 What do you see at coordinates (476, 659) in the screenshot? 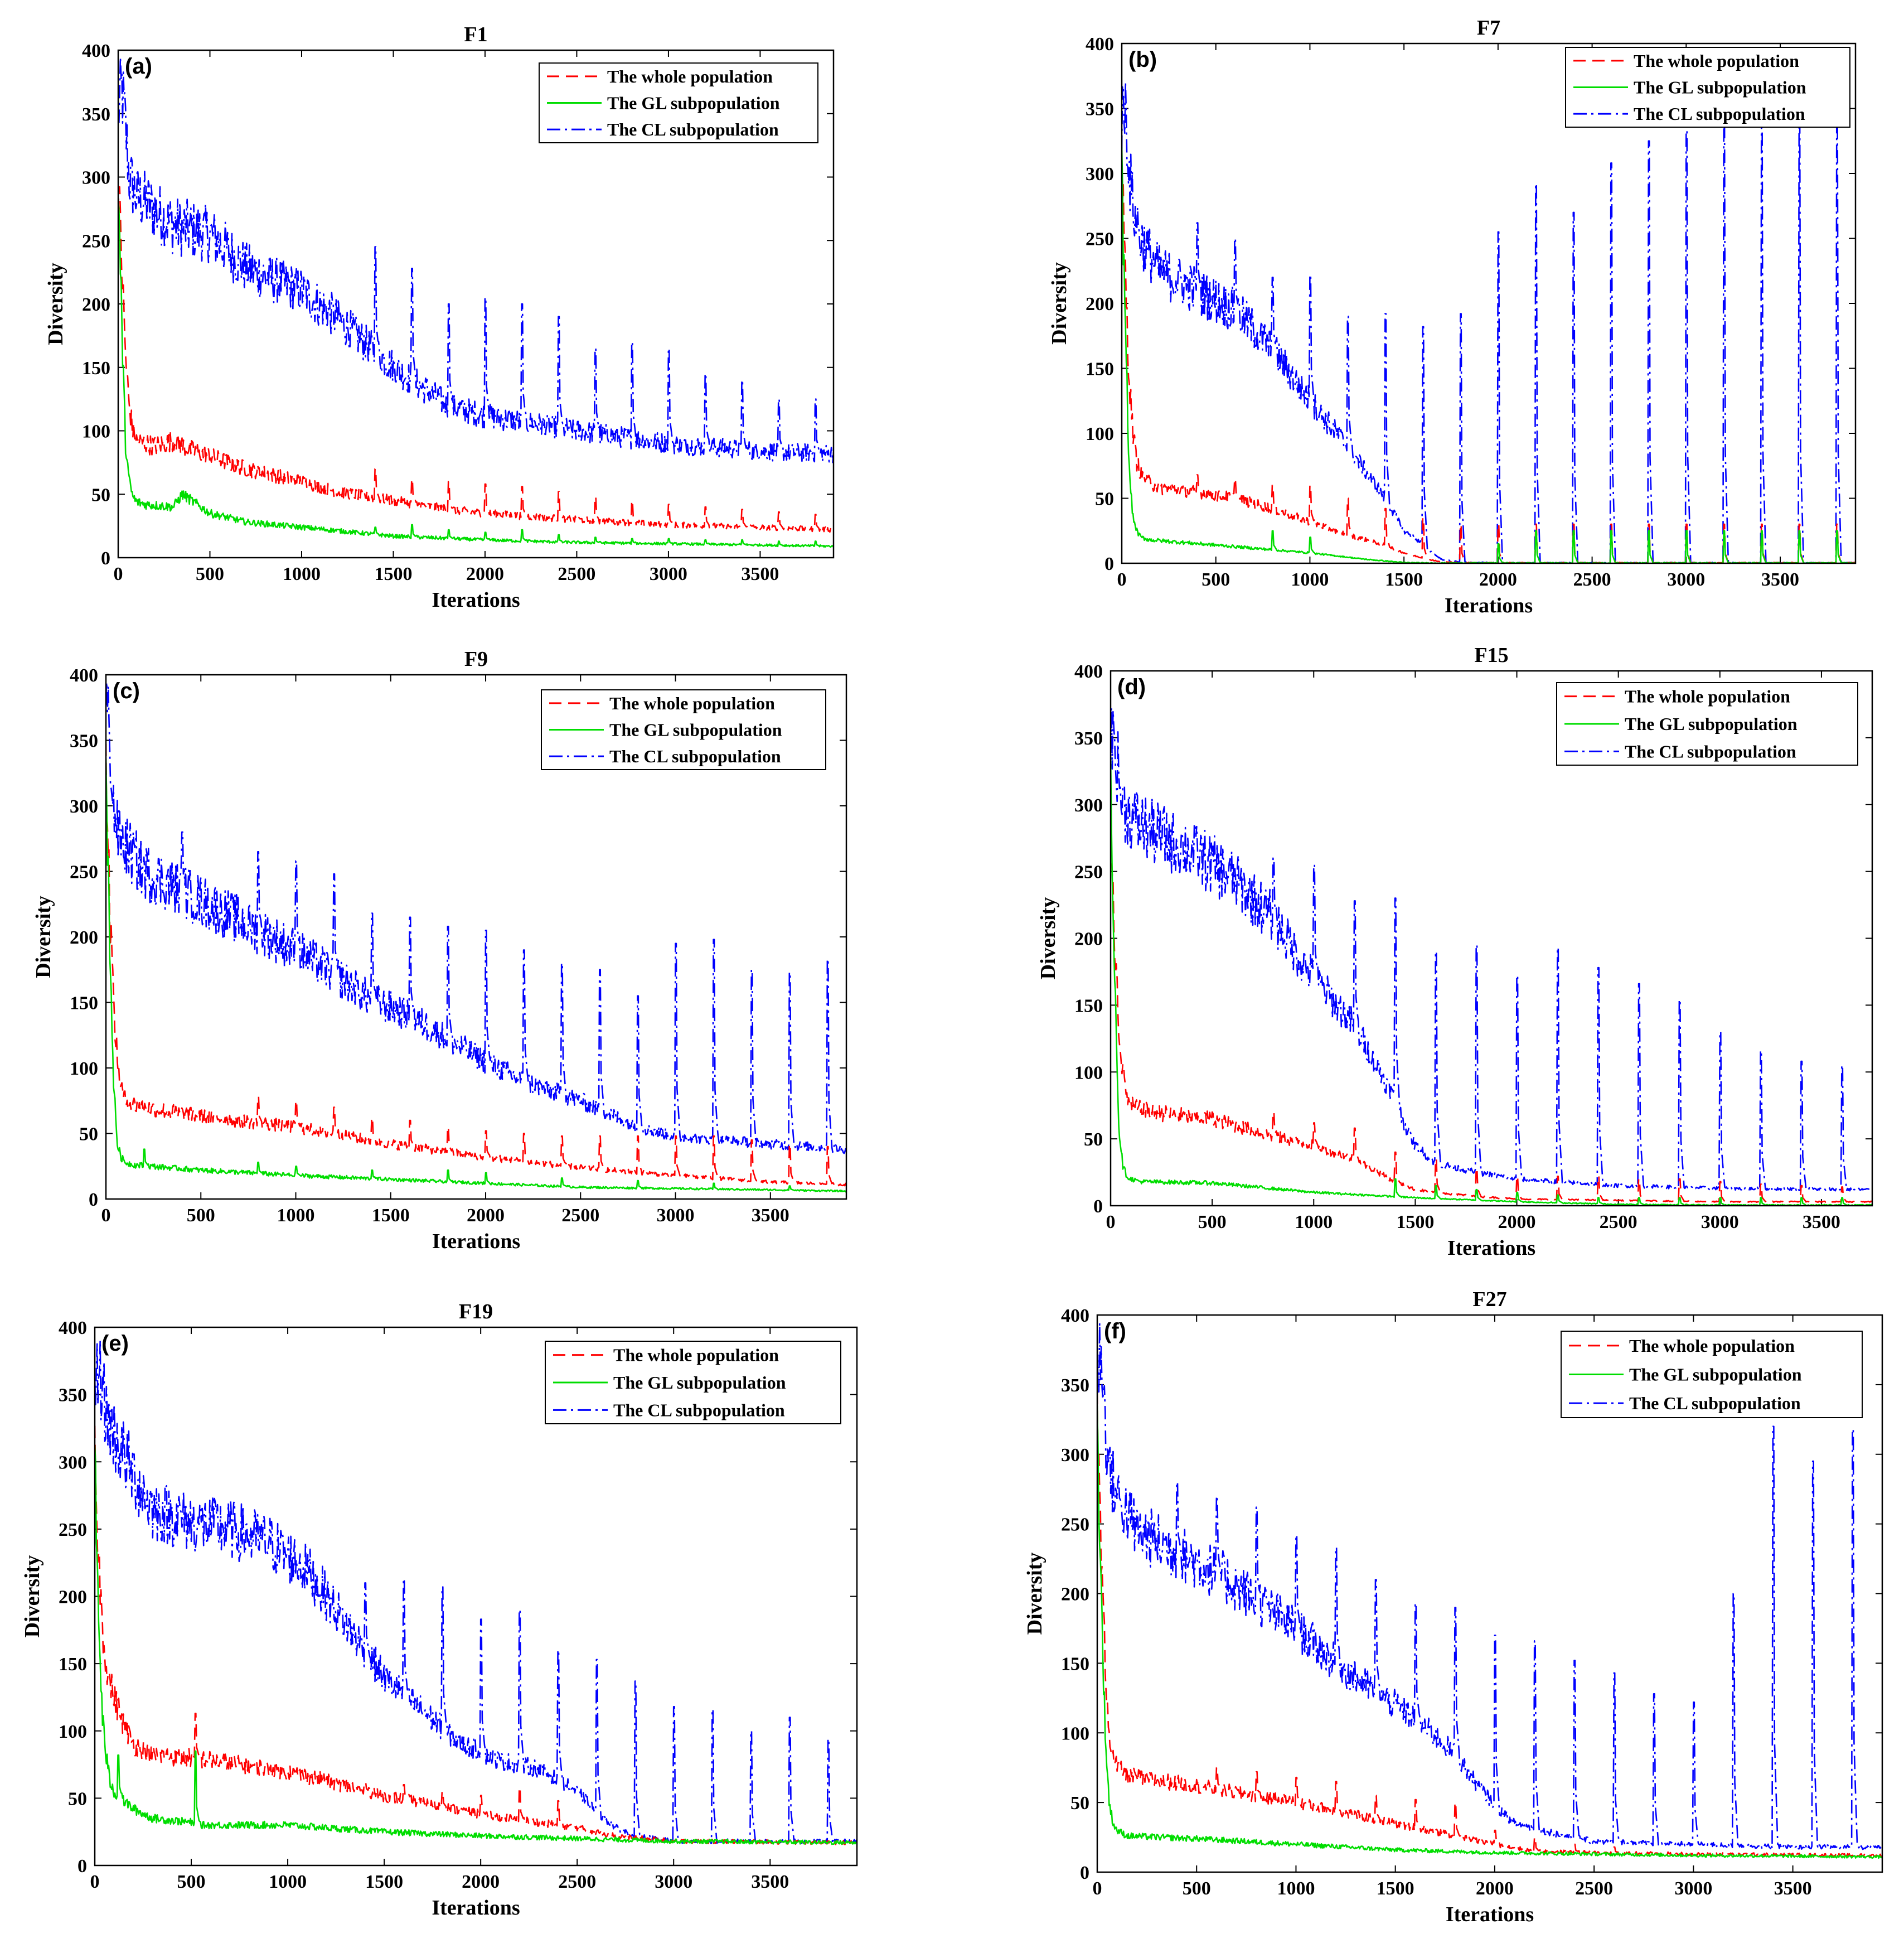
I see `chart-title: F9` at bounding box center [476, 659].